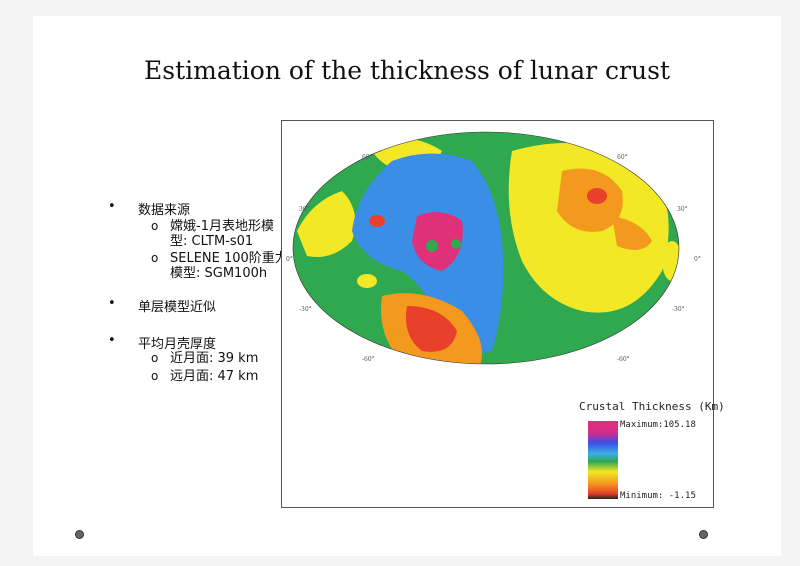  Describe the element at coordinates (377, 221) in the screenshot. I see `crater-patch` at that location.